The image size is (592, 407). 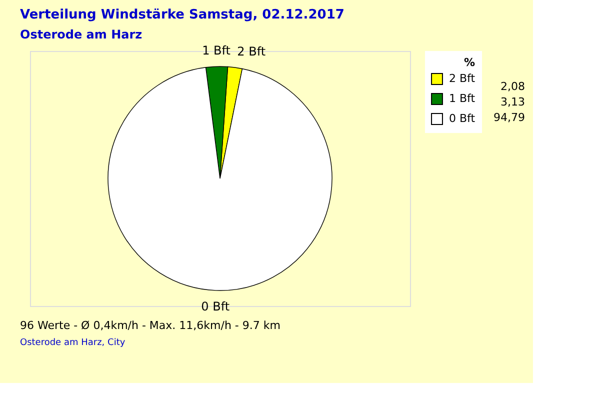 What do you see at coordinates (462, 78) in the screenshot?
I see `legend-label: 2 Bft` at bounding box center [462, 78].